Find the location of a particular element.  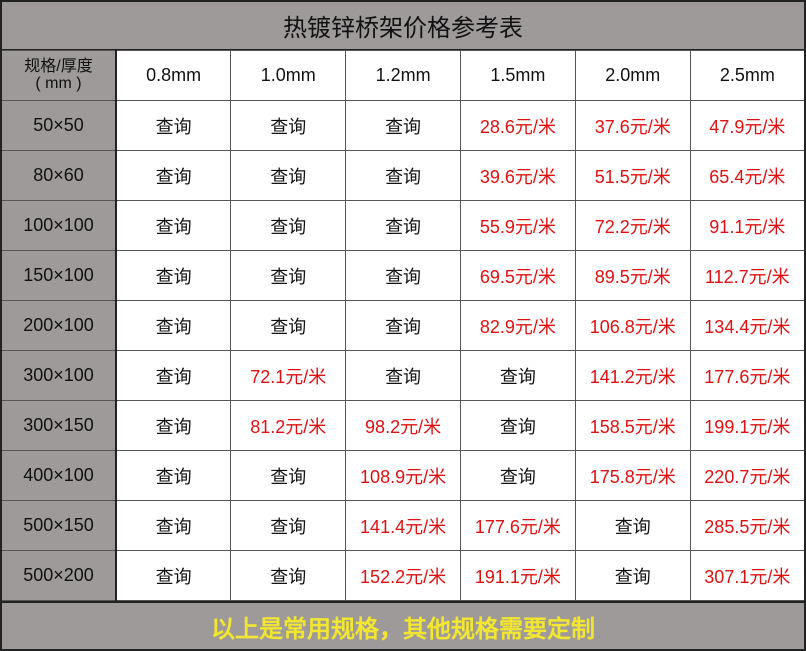

price-cell: 134.4元/米 is located at coordinates (747, 325).